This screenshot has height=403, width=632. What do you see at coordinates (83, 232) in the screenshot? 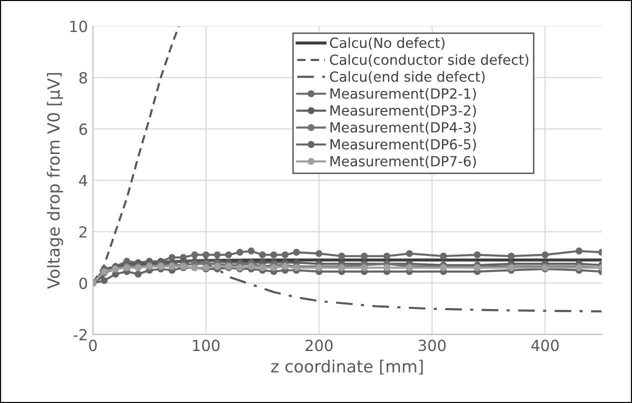
I see `y-tick-label: 2` at bounding box center [83, 232].